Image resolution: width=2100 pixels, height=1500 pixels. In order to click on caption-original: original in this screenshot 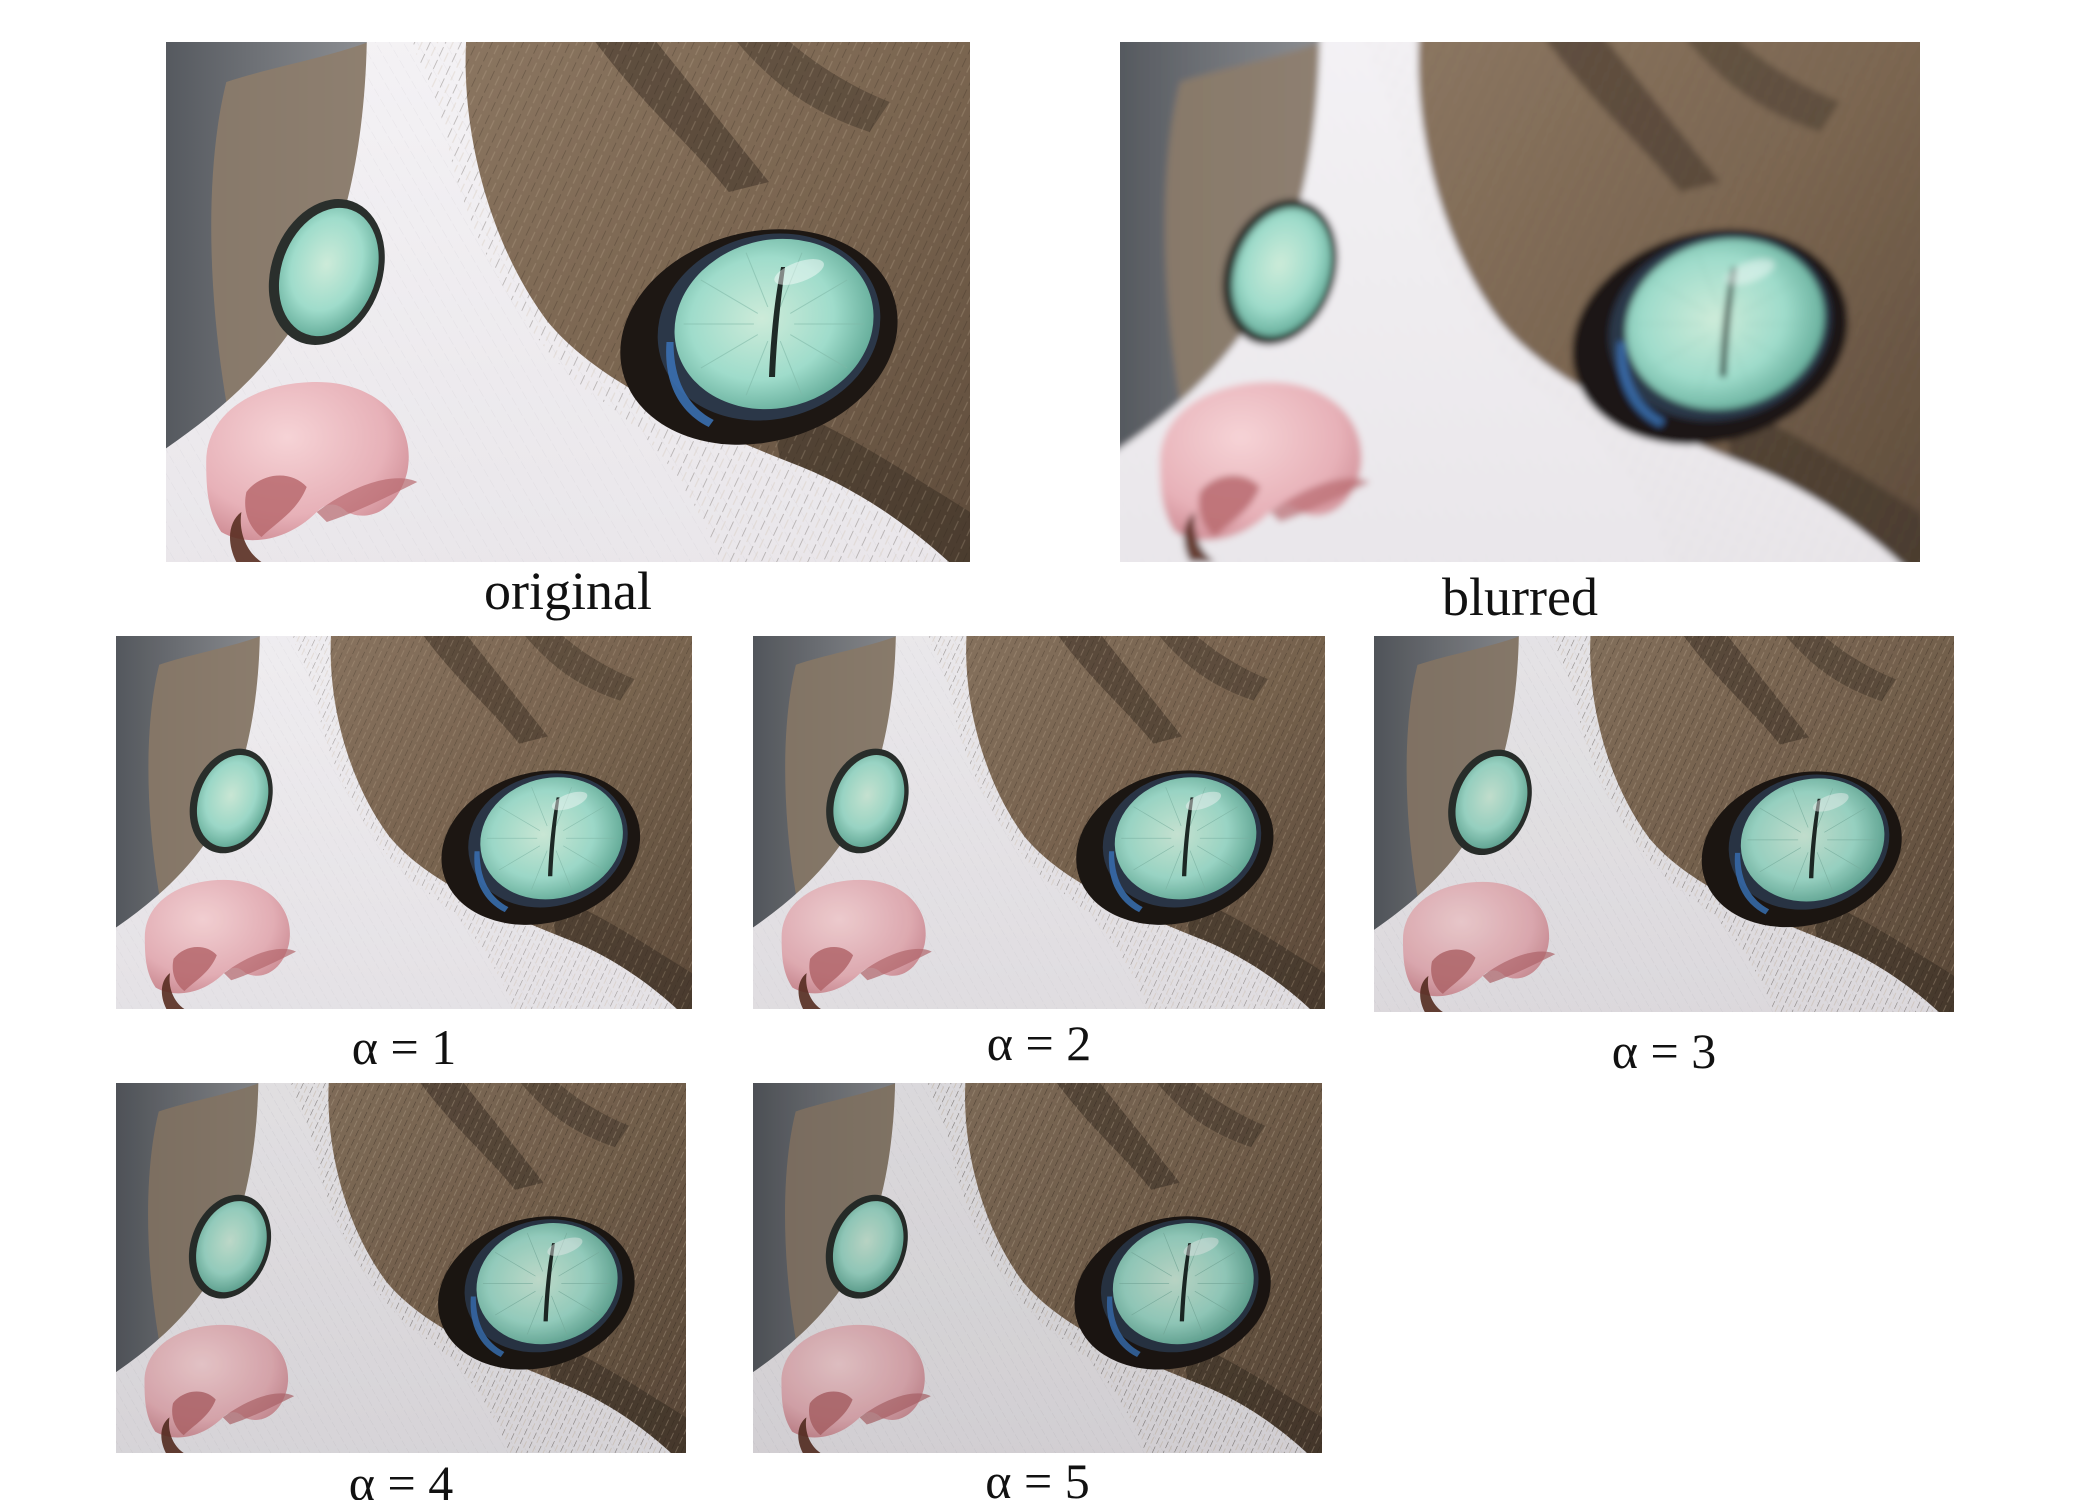, I will do `click(568, 591)`.